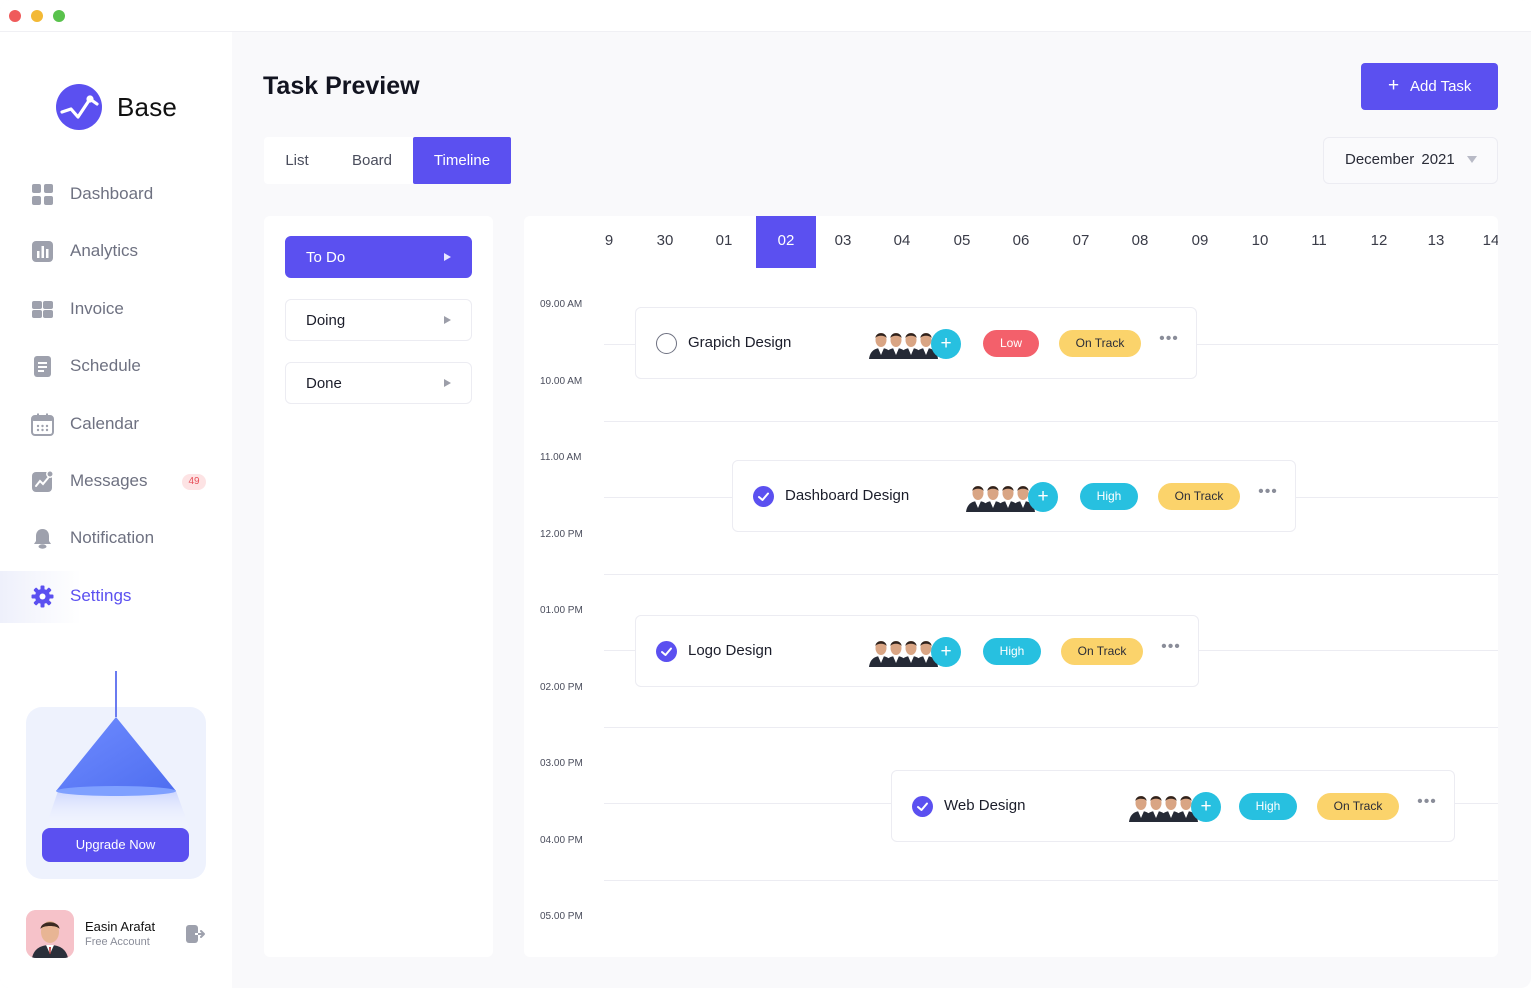  I want to click on gear-icon, so click(42, 596).